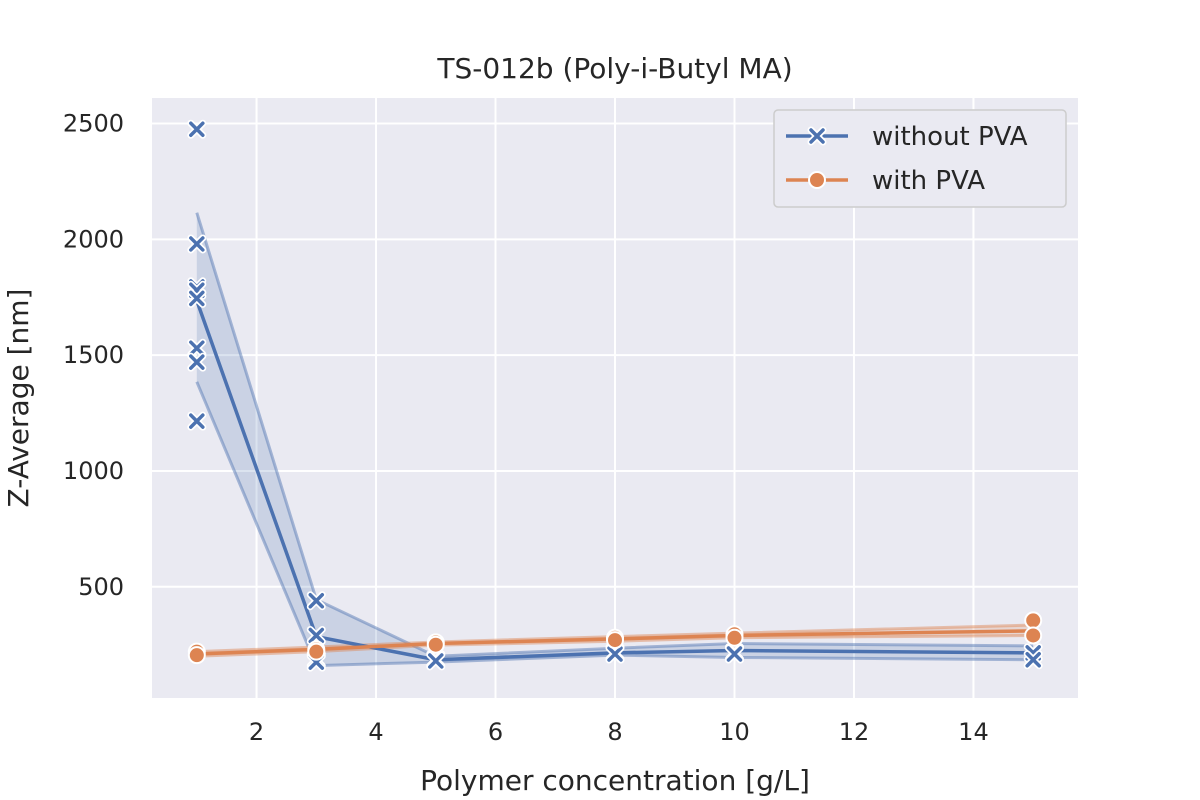 Image resolution: width=1200 pixels, height=800 pixels. I want to click on x-tick-label: 14, so click(973, 732).